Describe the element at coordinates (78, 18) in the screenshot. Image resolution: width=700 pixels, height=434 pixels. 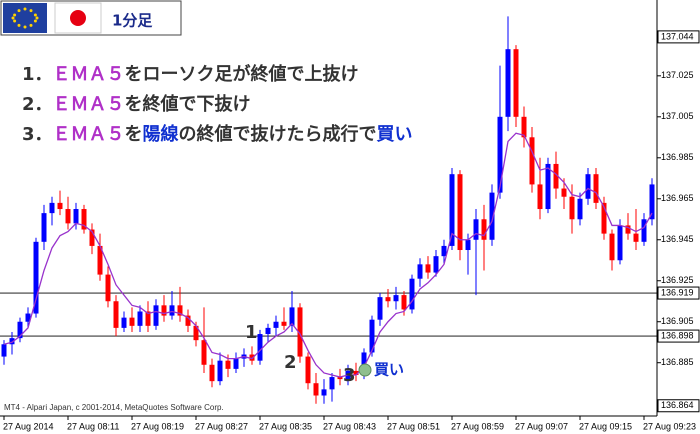
I see `japan-sun` at that location.